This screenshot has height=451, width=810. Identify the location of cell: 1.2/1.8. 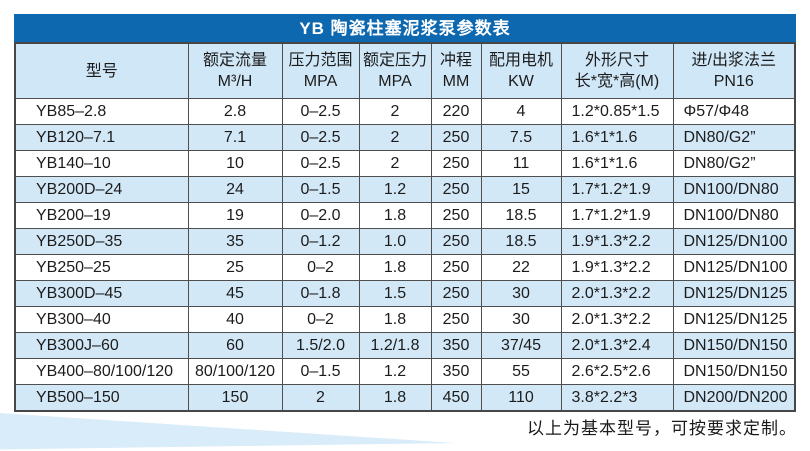
(395, 345).